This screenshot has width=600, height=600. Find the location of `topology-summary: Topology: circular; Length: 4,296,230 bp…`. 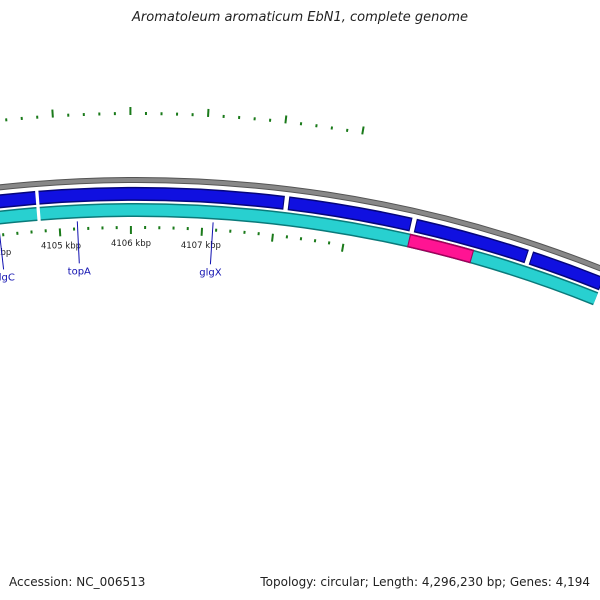

topology-summary: Topology: circular; Length: 4,296,230 bp… is located at coordinates (425, 582).